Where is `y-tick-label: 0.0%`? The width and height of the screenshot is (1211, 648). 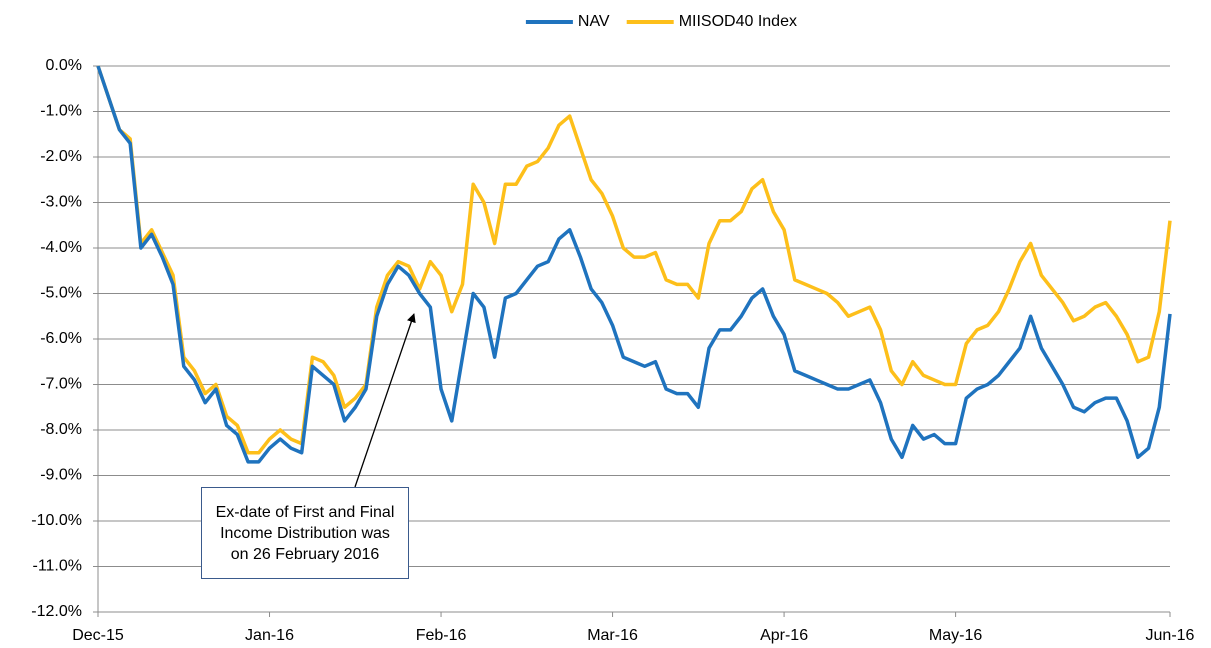
y-tick-label: 0.0% is located at coordinates (64, 65).